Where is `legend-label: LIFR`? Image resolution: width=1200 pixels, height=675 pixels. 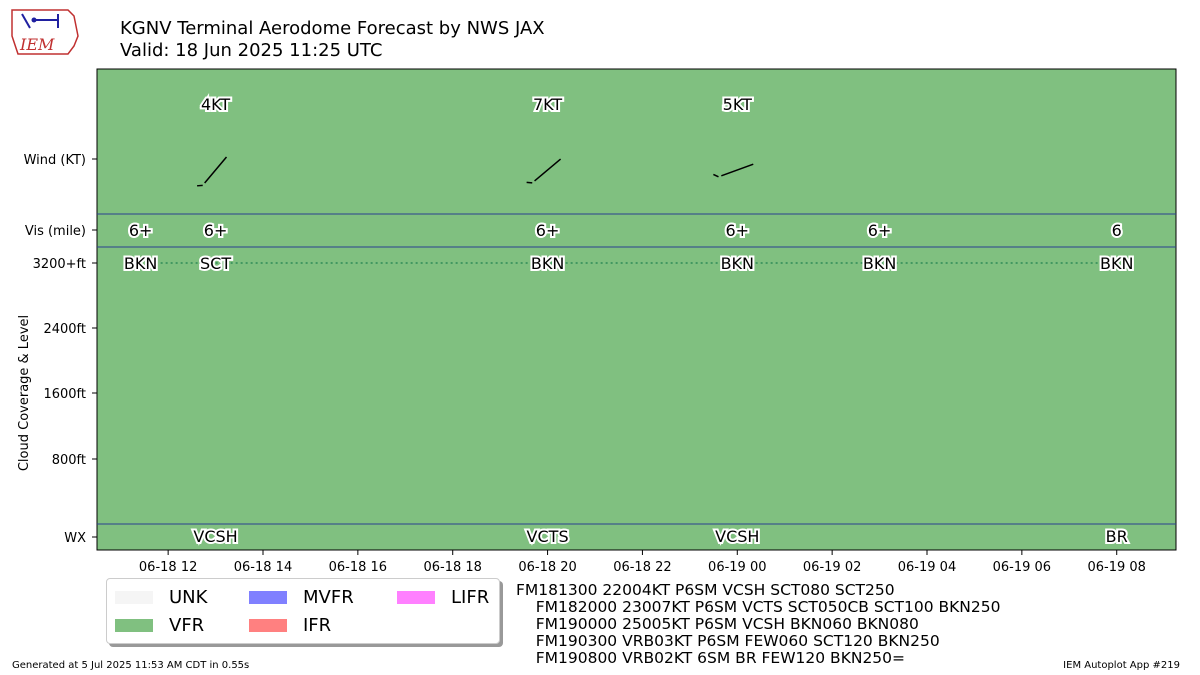 legend-label: LIFR is located at coordinates (470, 597).